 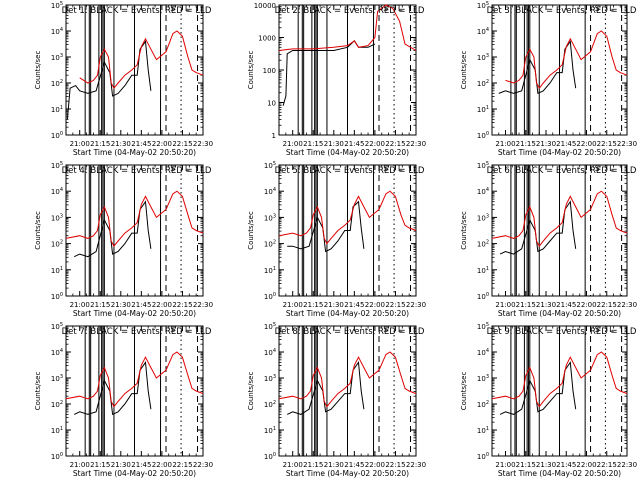 I want to click on panel-title: Det 6: BLACK = Events, RED = LLD, so click(x=562, y=171).